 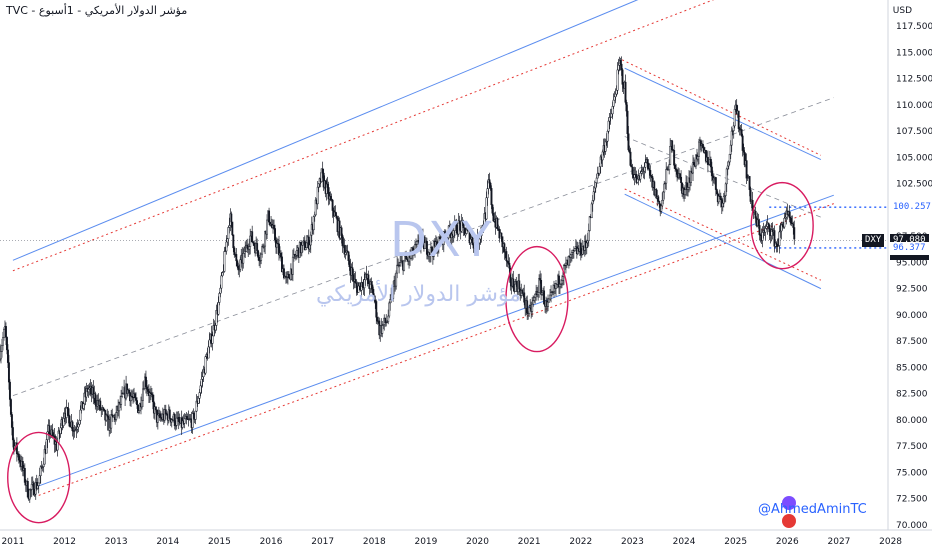 I want to click on symbol-tag: DXY, so click(x=873, y=240).